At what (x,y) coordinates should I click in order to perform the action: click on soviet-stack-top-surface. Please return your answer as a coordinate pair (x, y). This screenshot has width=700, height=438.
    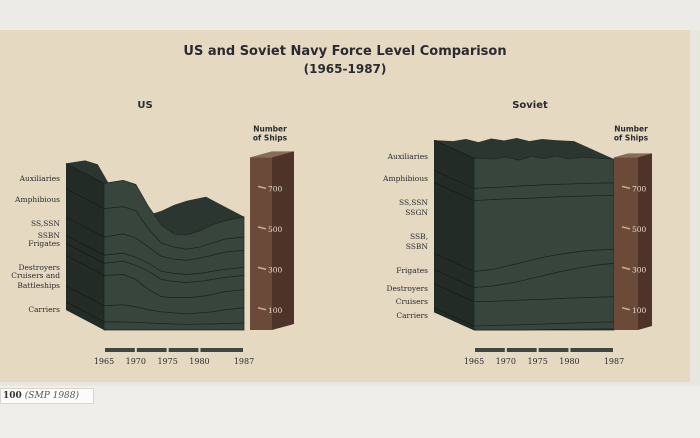
    Looking at the image, I should click on (524, 149).